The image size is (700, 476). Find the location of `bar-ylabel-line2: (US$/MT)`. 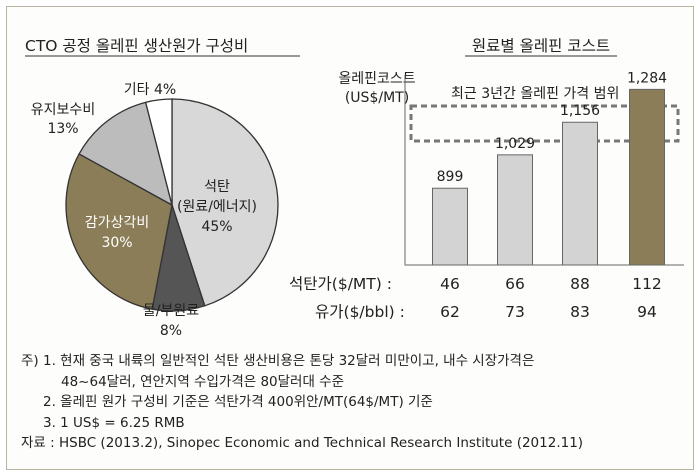

bar-ylabel-line2: (US$/MT) is located at coordinates (377, 98).